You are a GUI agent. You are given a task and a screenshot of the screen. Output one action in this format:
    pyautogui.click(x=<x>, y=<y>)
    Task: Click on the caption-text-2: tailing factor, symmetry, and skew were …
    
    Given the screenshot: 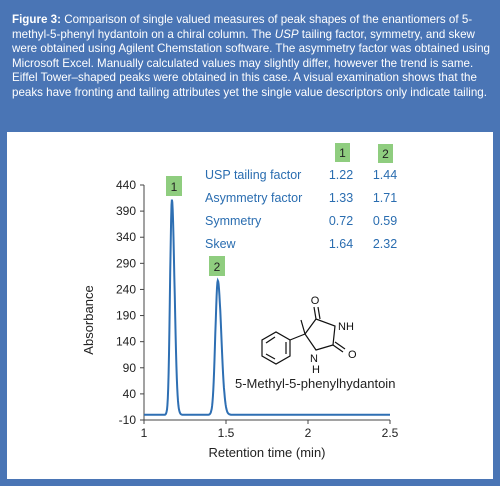 What is the action you would take?
    pyautogui.click(x=251, y=63)
    